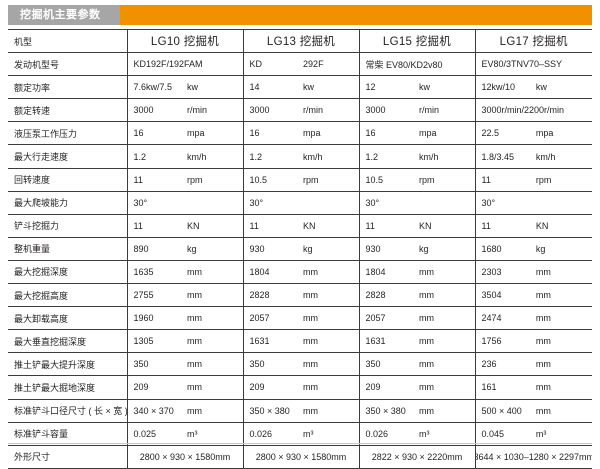  Describe the element at coordinates (417, 180) in the screenshot. I see `spec-cell-lg15: 10.5 rpm` at that location.